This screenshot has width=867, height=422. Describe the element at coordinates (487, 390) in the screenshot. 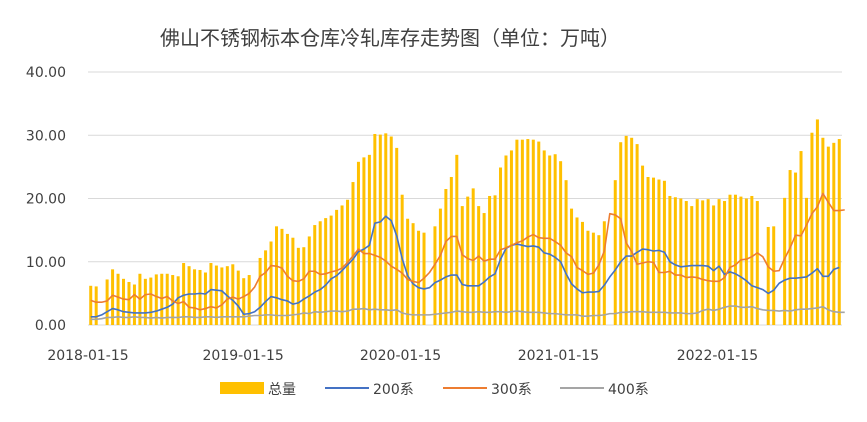

I see `legend-item: 300系` at that location.